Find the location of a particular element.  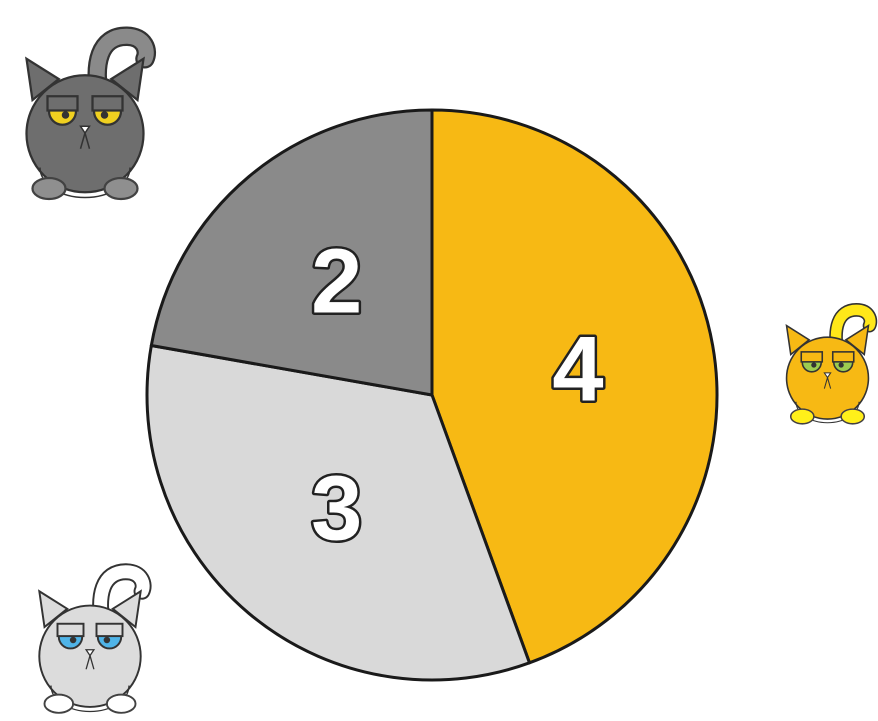

slice-label: 4 is located at coordinates (577, 369).